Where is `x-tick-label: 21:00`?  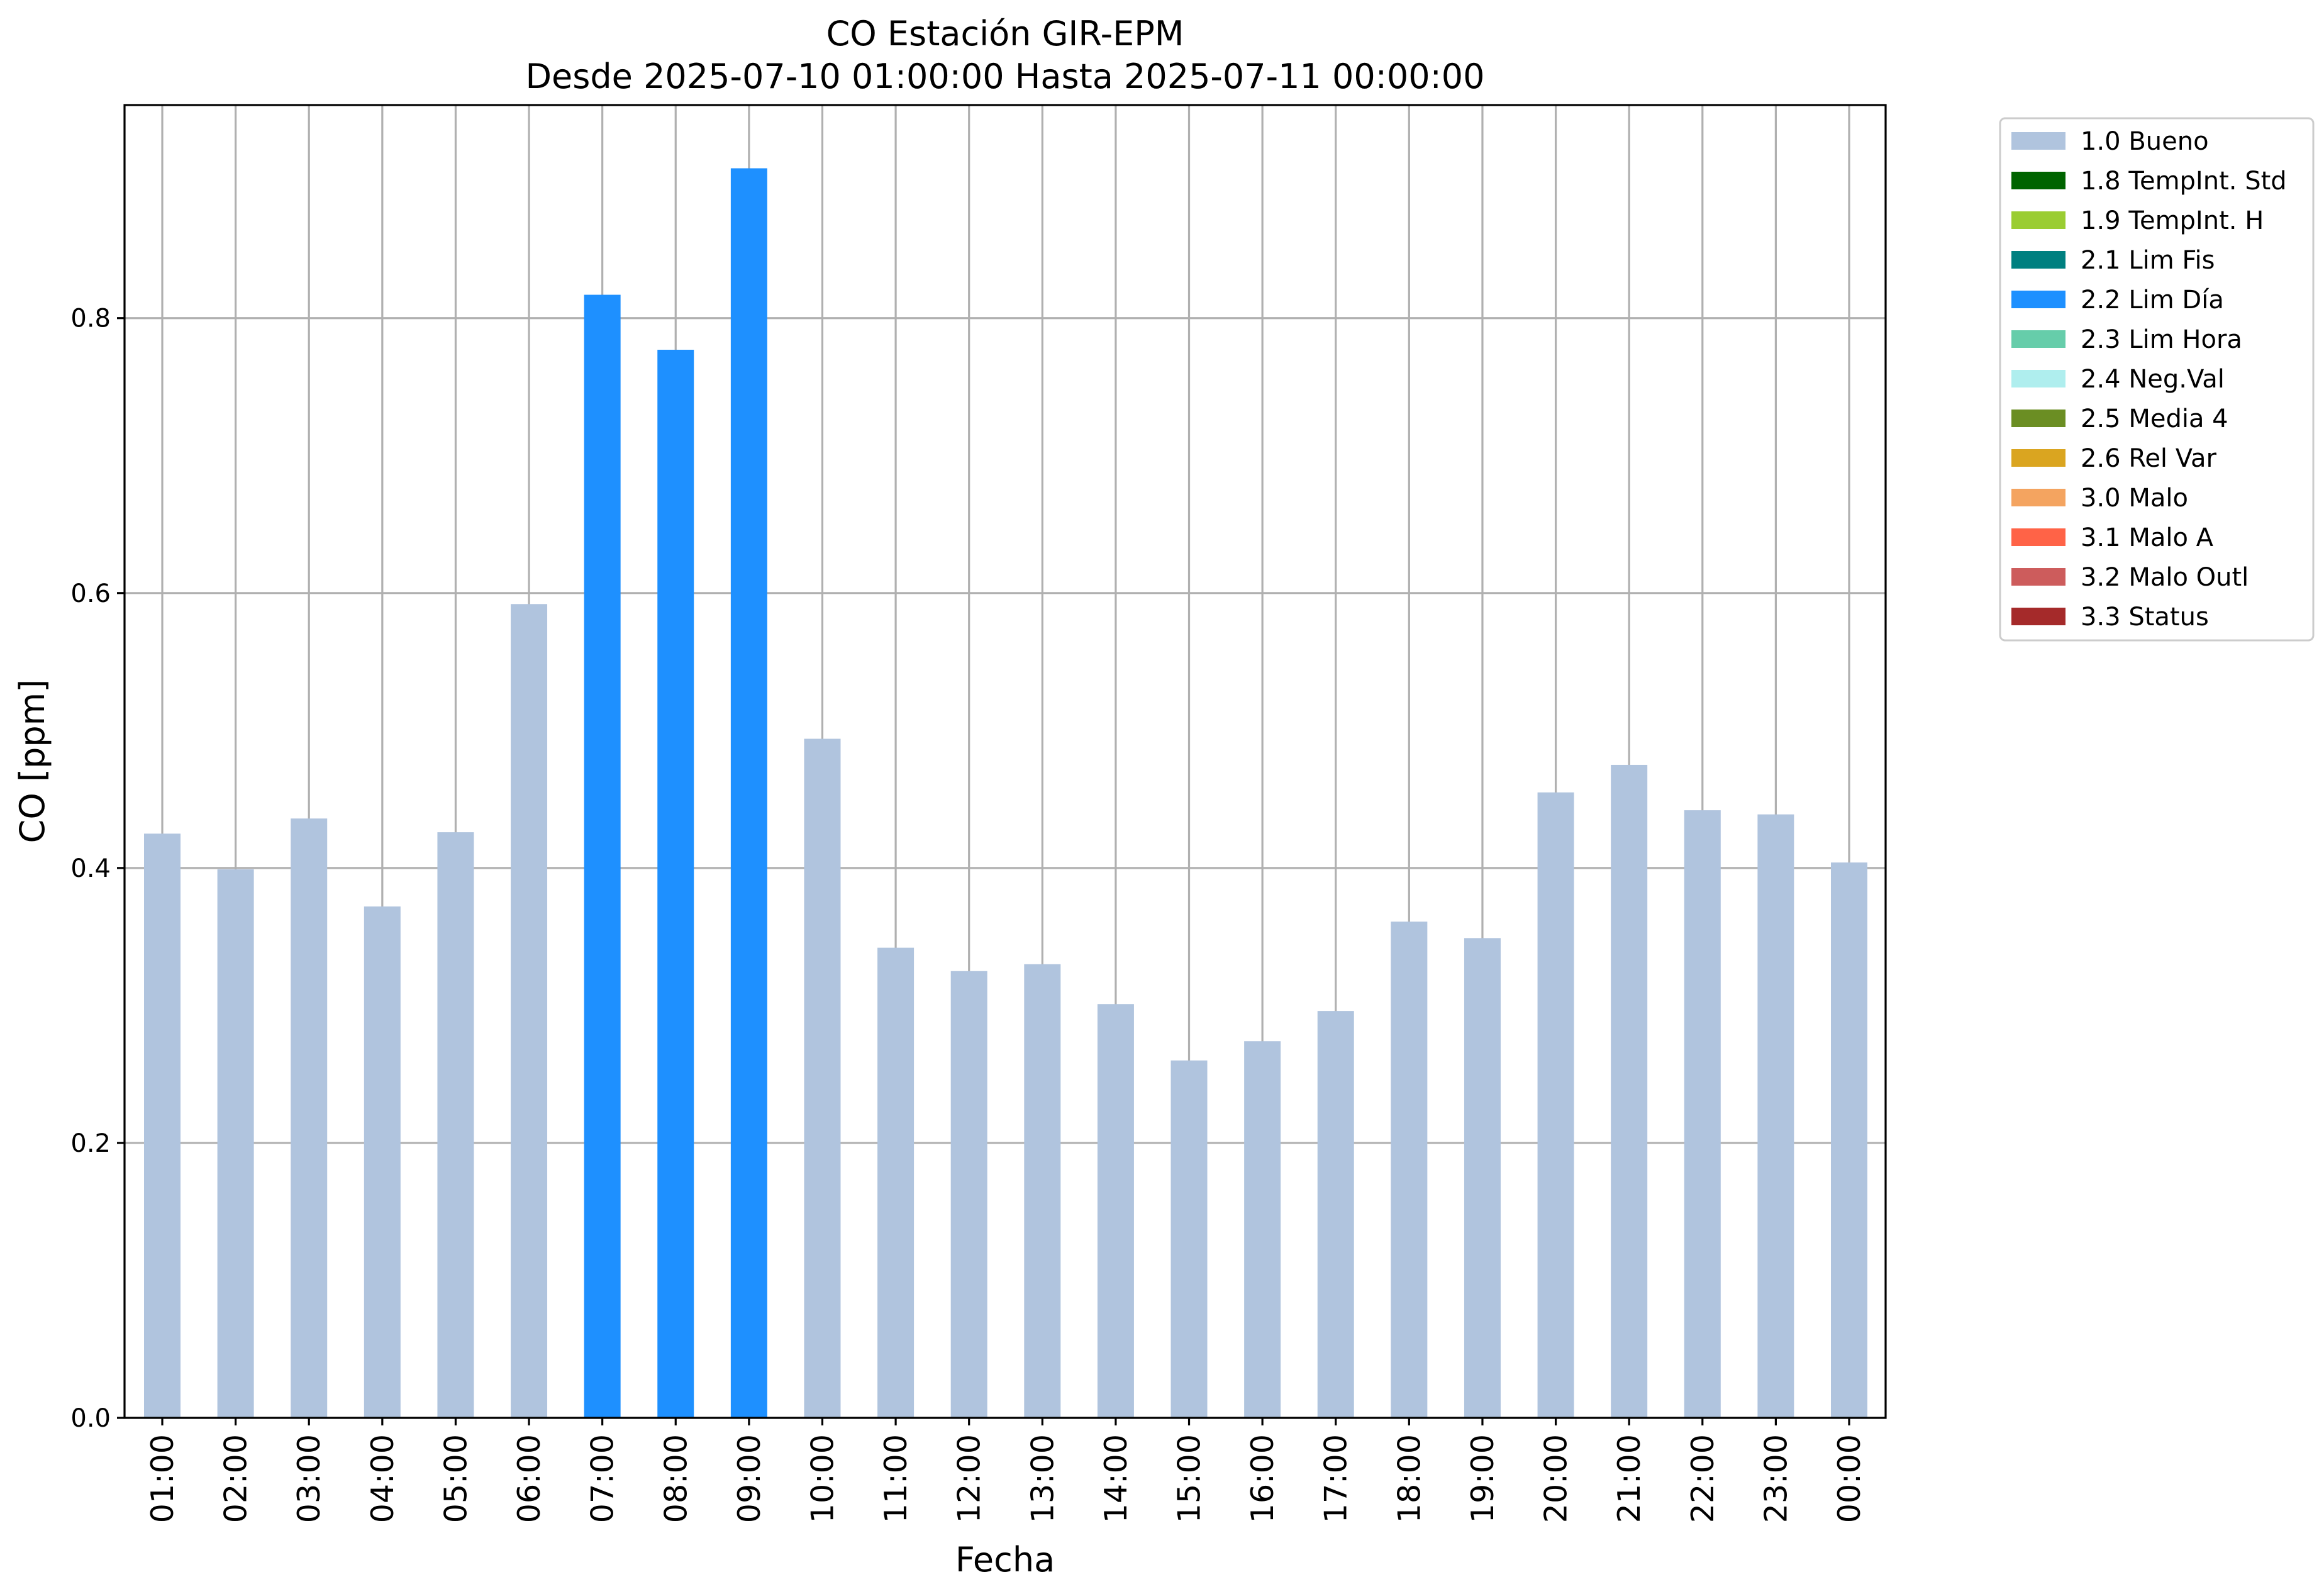
x-tick-label: 21:00 is located at coordinates (1629, 1478).